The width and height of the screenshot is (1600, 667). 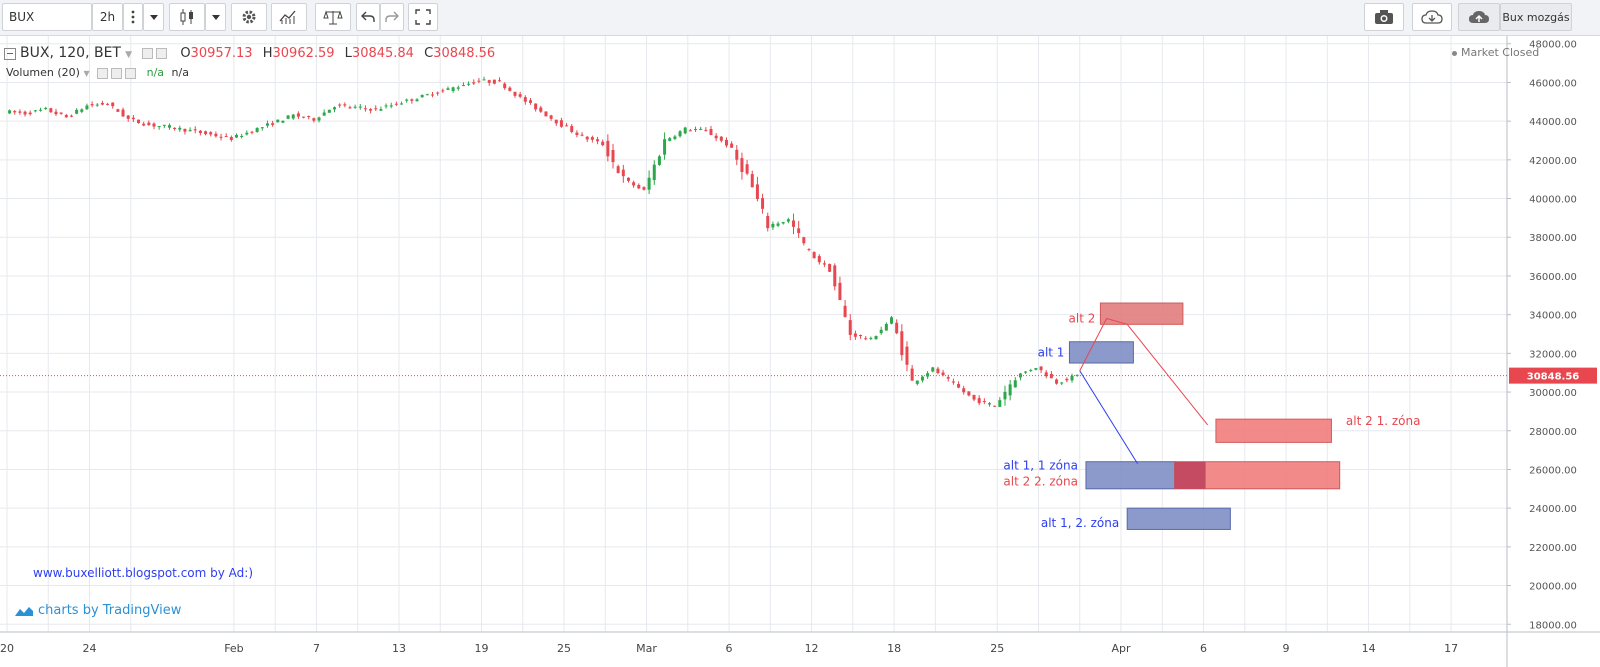 I want to click on volume-title: Volumen (20), so click(x=43, y=72).